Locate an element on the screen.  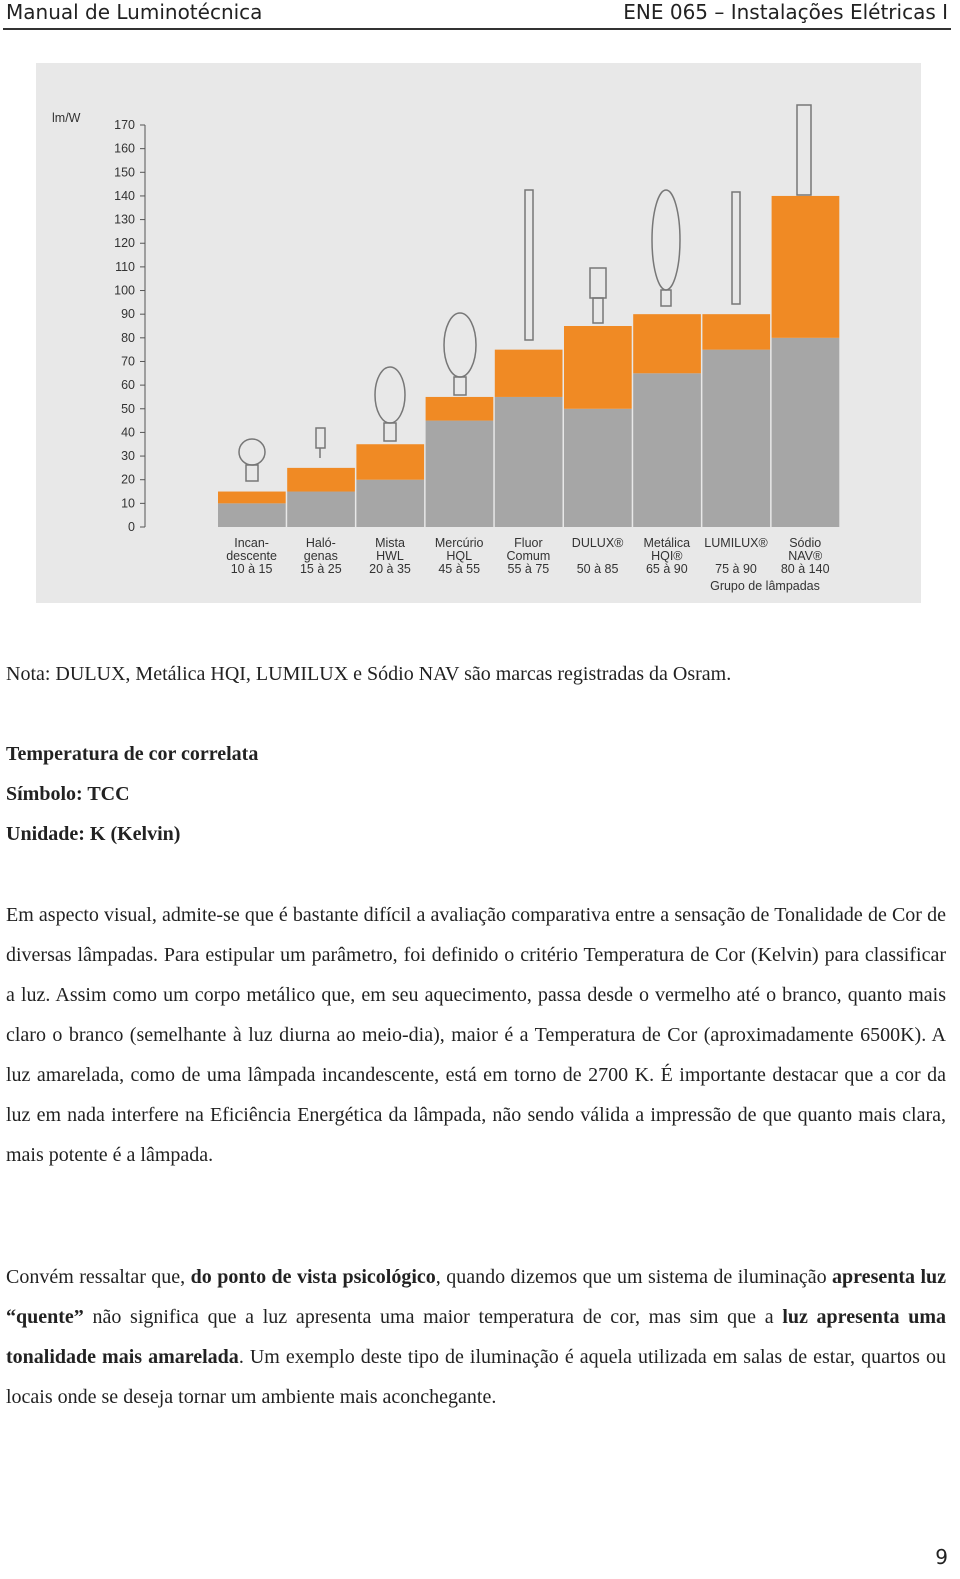
y-tick-label: 110 is located at coordinates (125, 267).